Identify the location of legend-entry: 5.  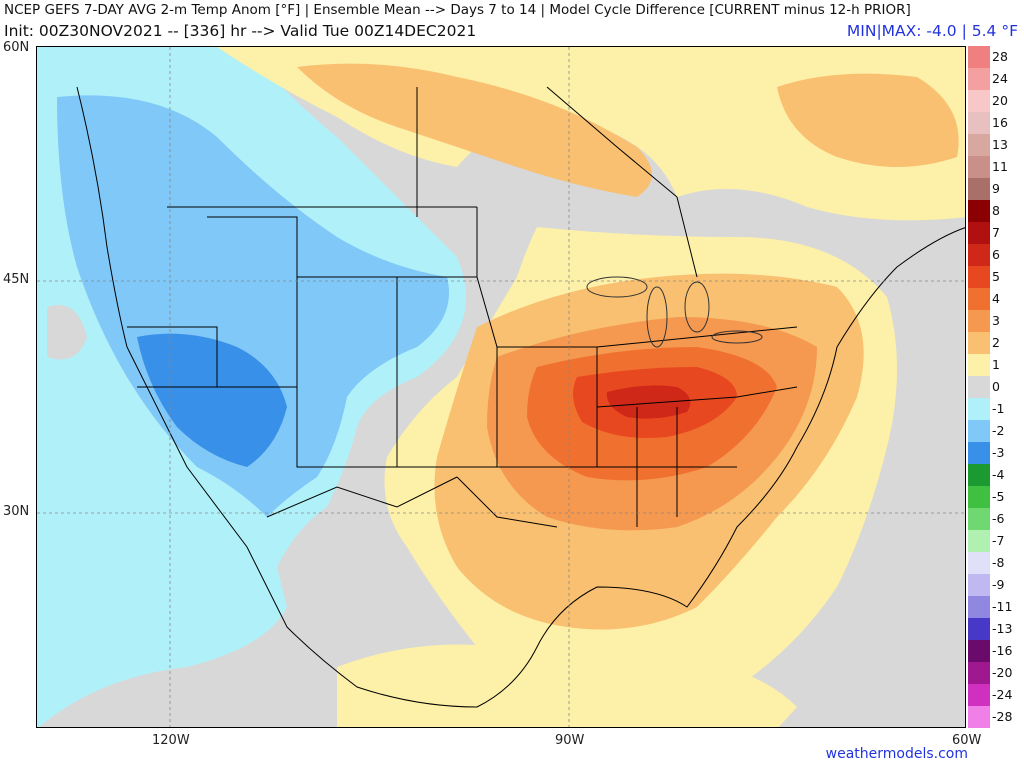
(996, 277).